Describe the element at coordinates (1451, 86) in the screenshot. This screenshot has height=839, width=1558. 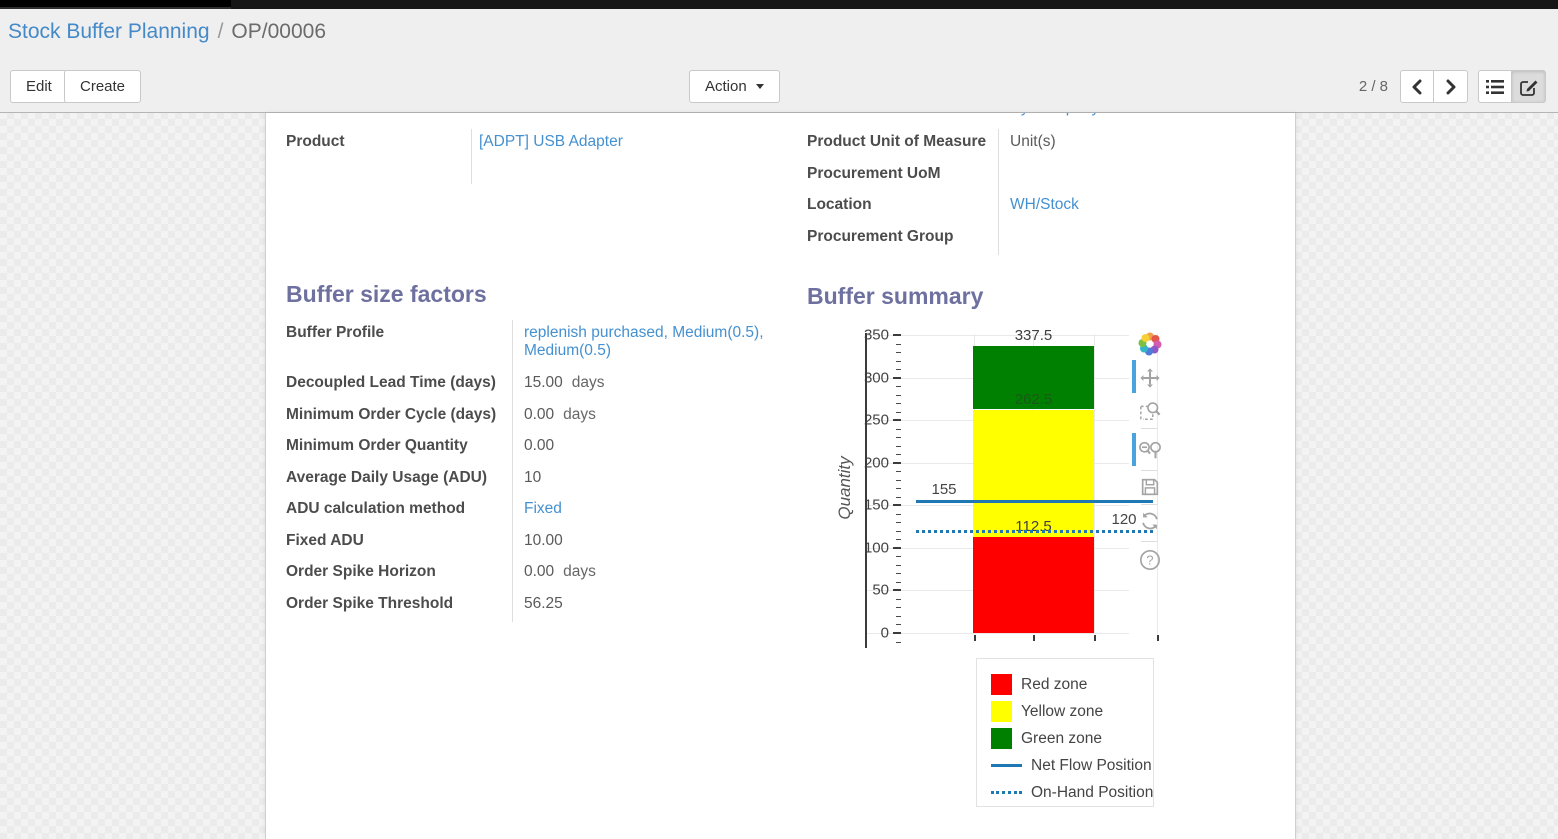
I see `pager-next-button` at that location.